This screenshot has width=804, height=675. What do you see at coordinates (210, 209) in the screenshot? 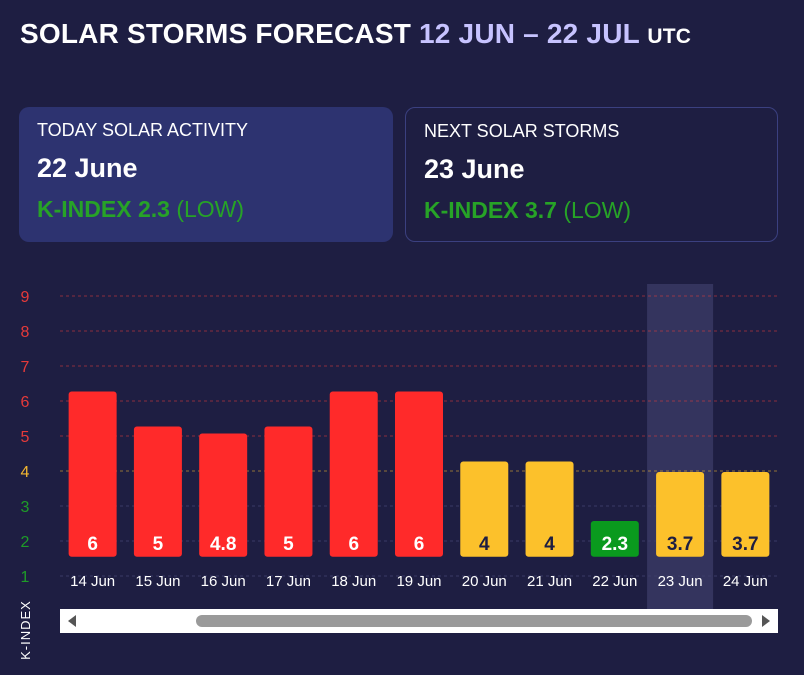
I see `today-kindex-level: (LOW)` at bounding box center [210, 209].